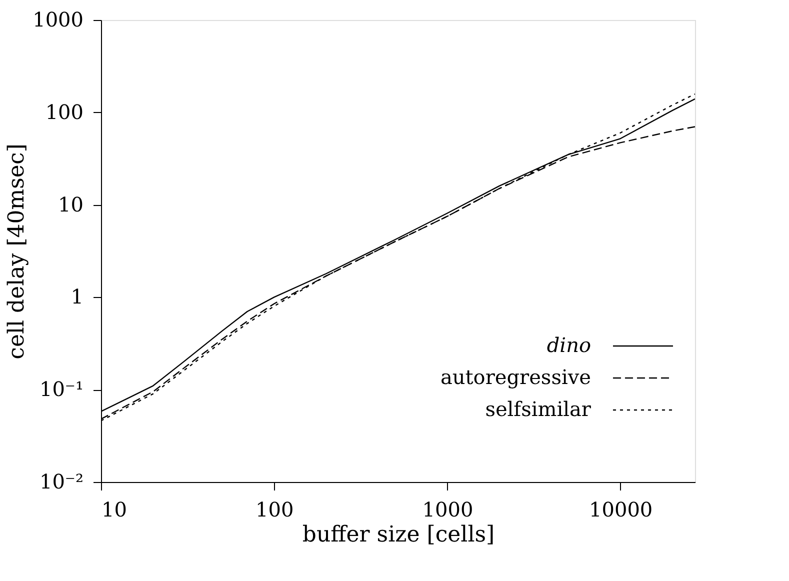 The height and width of the screenshot is (581, 789). I want to click on y-tick-label: 1000, so click(58, 20).